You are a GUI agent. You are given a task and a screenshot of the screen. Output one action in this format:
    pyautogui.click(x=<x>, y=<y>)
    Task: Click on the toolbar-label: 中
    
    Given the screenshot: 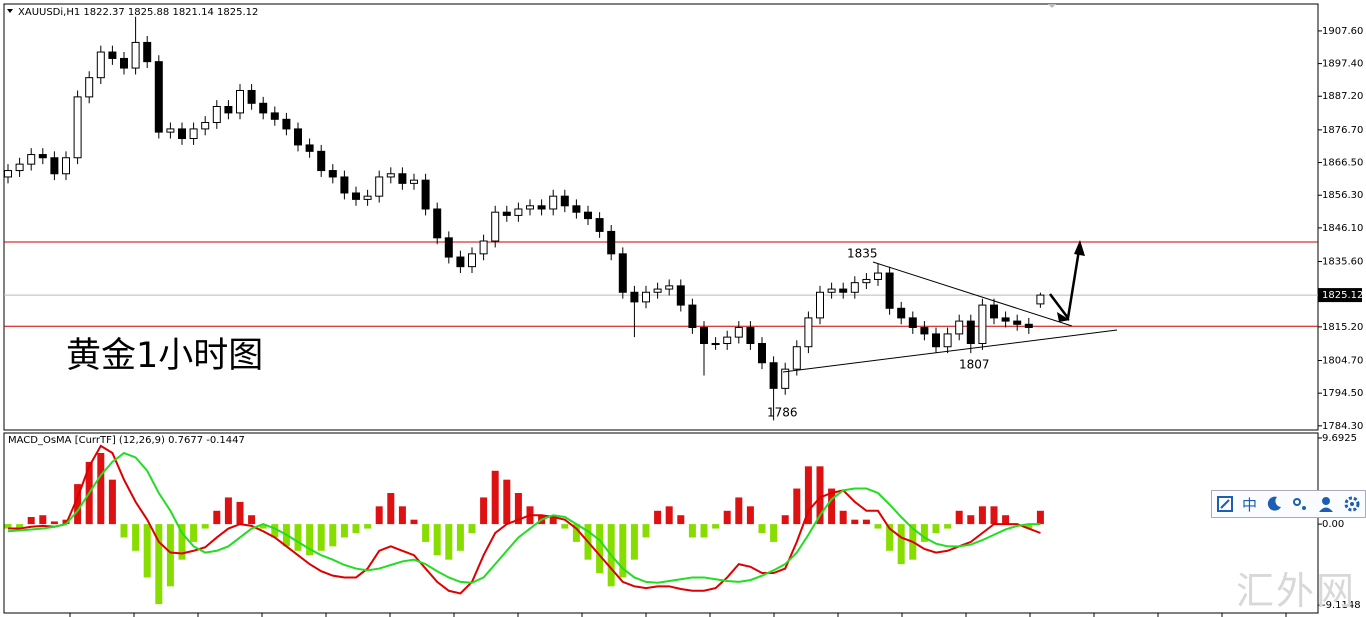 What is the action you would take?
    pyautogui.click(x=1249, y=504)
    